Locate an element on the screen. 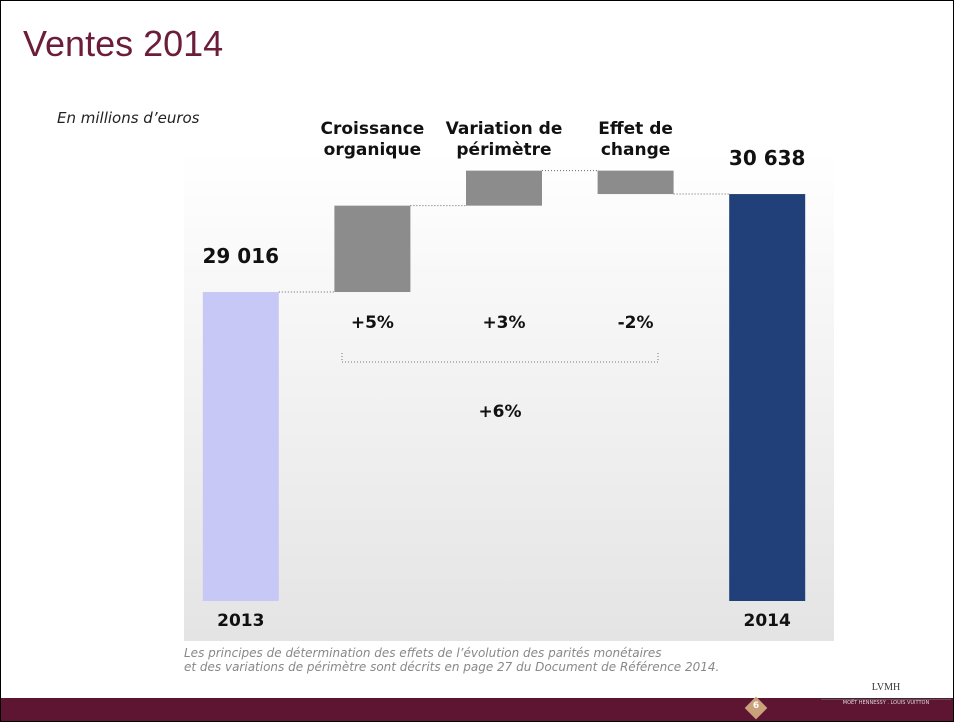 The width and height of the screenshot is (954, 722). growth-label: -2% is located at coordinates (635, 323).